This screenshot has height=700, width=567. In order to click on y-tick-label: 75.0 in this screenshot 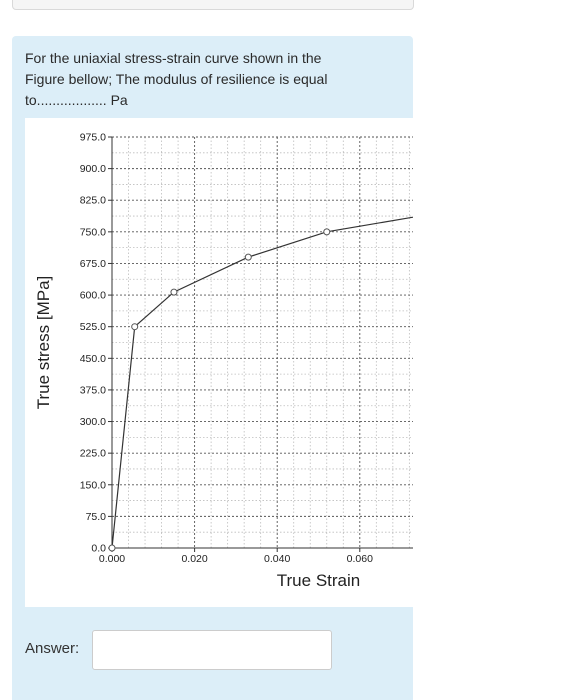, I will do `click(96, 517)`.